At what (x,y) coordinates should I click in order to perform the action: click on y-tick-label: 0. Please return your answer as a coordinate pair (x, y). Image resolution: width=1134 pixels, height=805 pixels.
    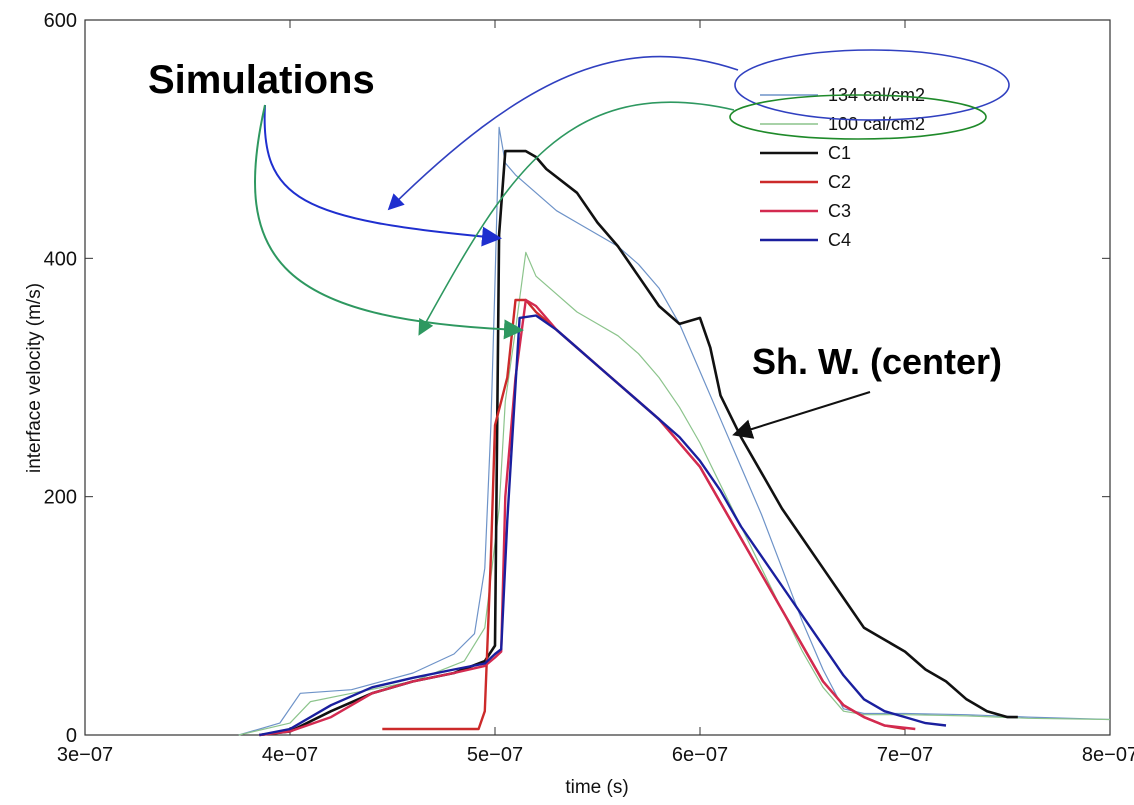
    Looking at the image, I should click on (71, 736).